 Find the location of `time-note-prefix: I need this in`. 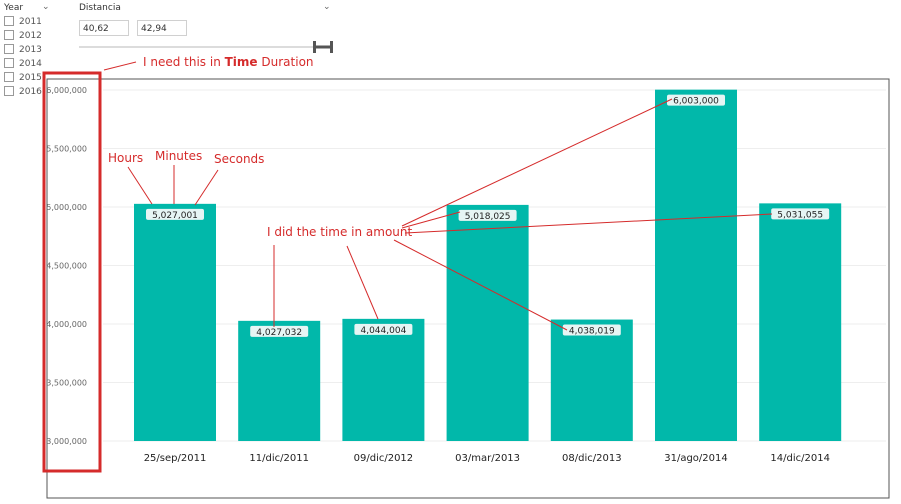

time-note-prefix: I need this in is located at coordinates (184, 62).